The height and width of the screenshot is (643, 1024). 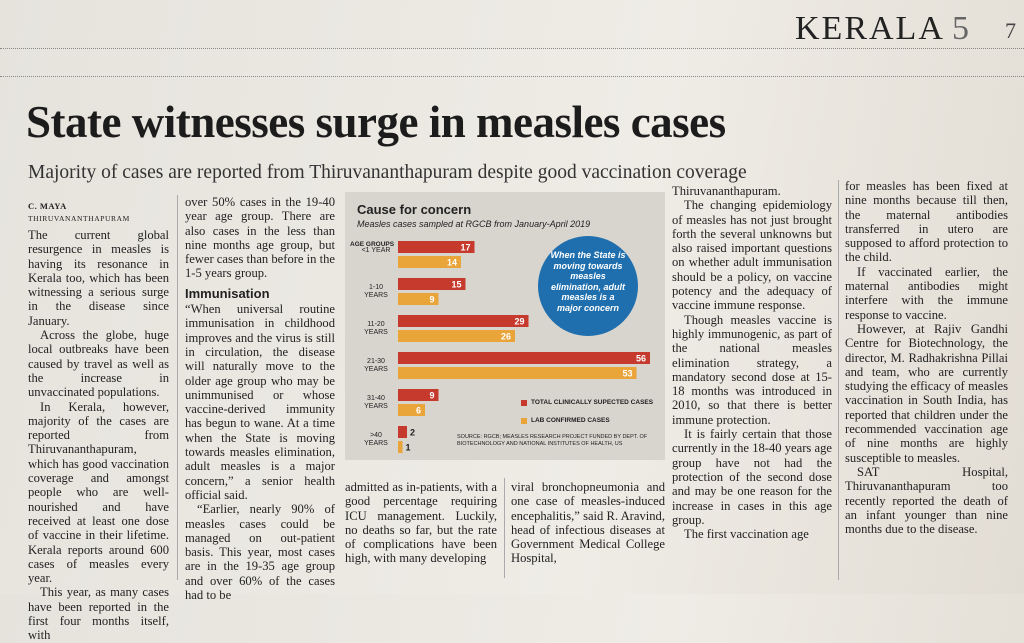 What do you see at coordinates (960, 28) in the screenshot?
I see `page-number: 5` at bounding box center [960, 28].